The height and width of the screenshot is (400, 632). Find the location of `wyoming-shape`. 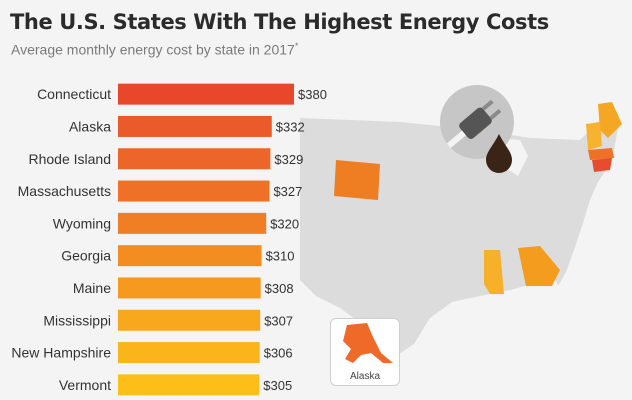

wyoming-shape is located at coordinates (357, 180).